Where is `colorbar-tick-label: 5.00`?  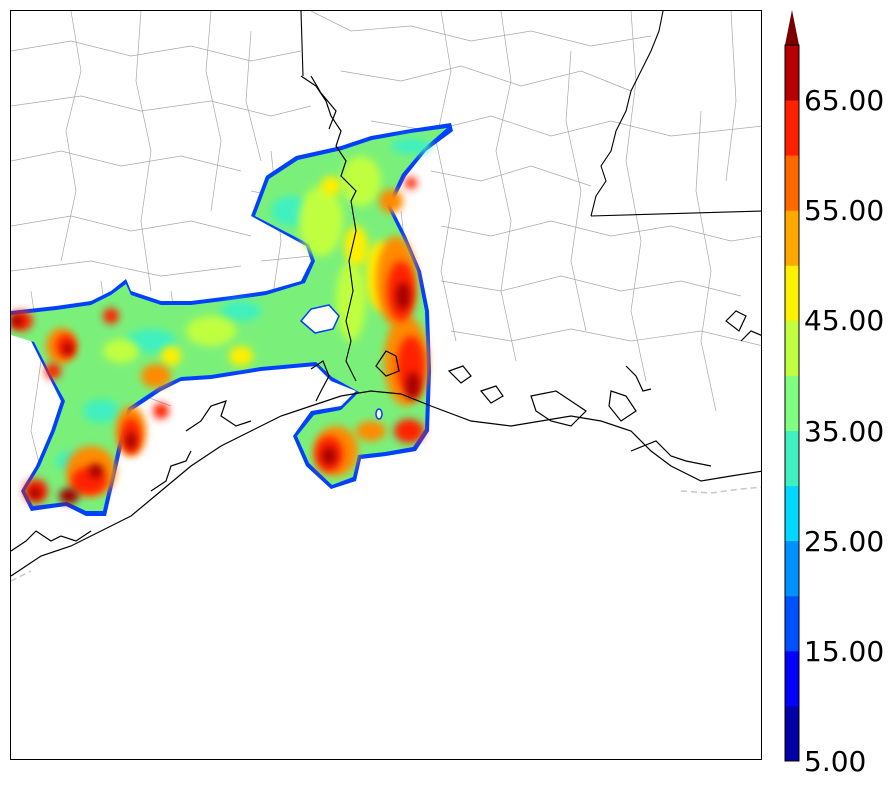 colorbar-tick-label: 5.00 is located at coordinates (835, 761).